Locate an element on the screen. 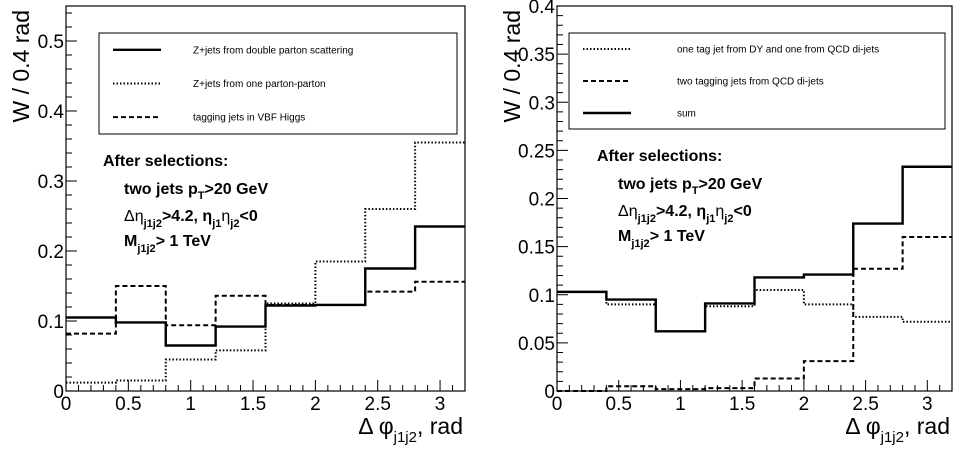 Image resolution: width=959 pixels, height=452 pixels. y-tick-label: 0.5 is located at coordinates (51, 42).